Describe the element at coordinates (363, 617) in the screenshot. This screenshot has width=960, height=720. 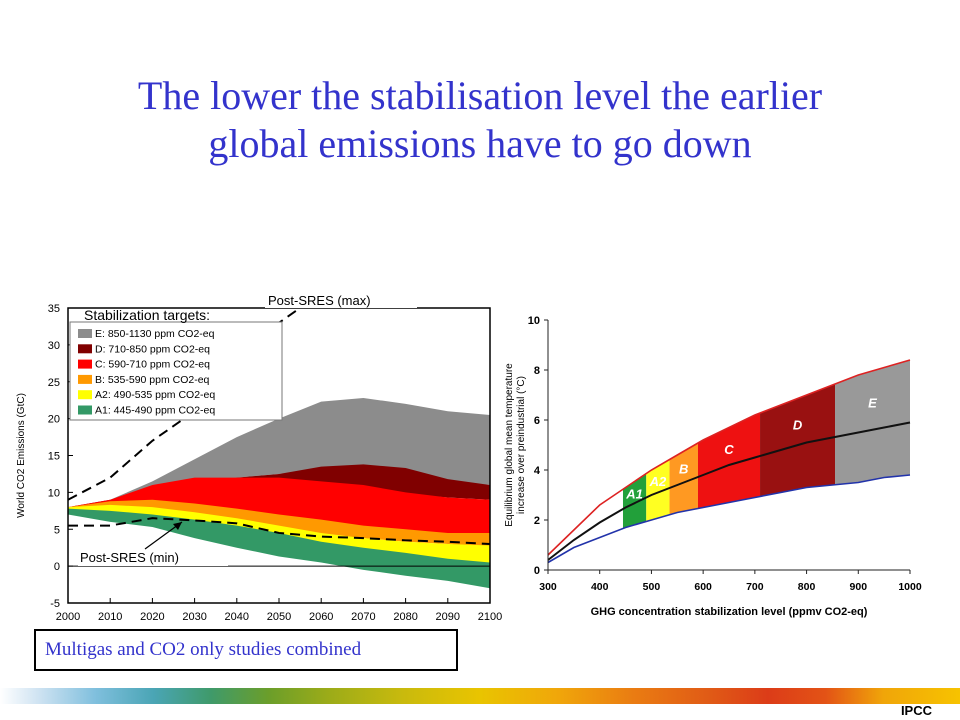
I see `emissions-x-tick-label: 2070` at that location.